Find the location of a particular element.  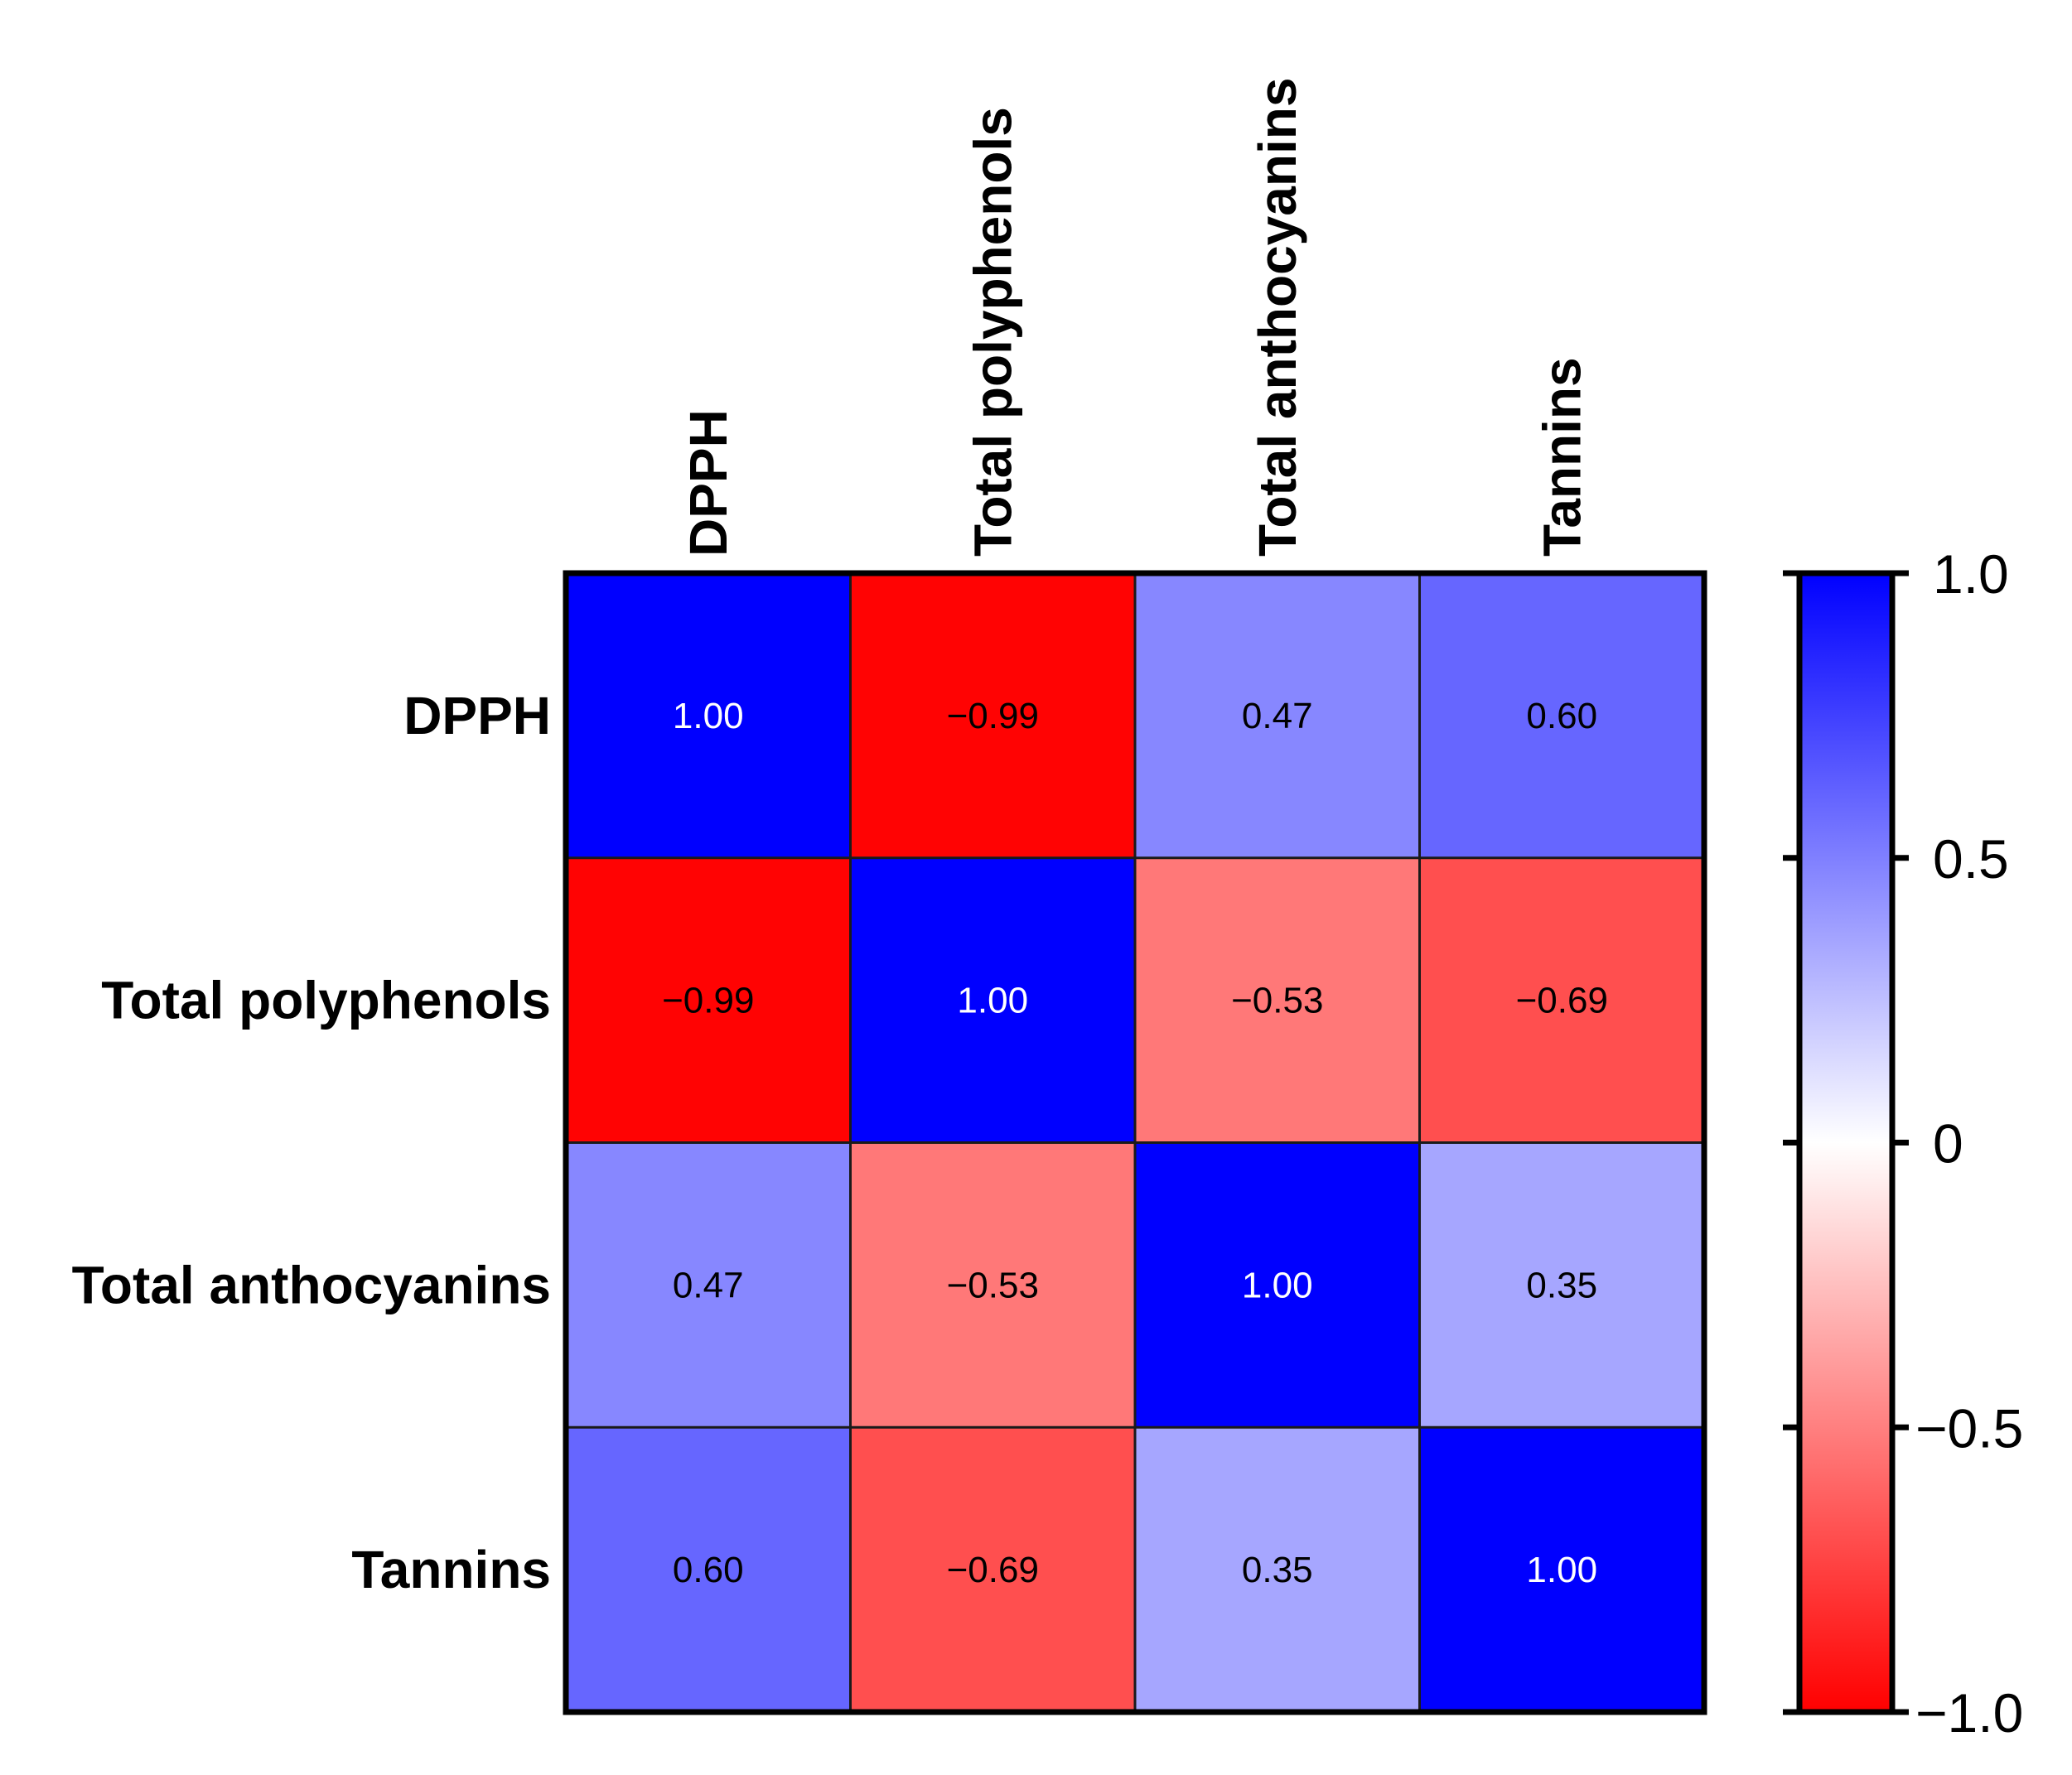

colorbar-tick-label: −0.5 is located at coordinates (1969, 1428).